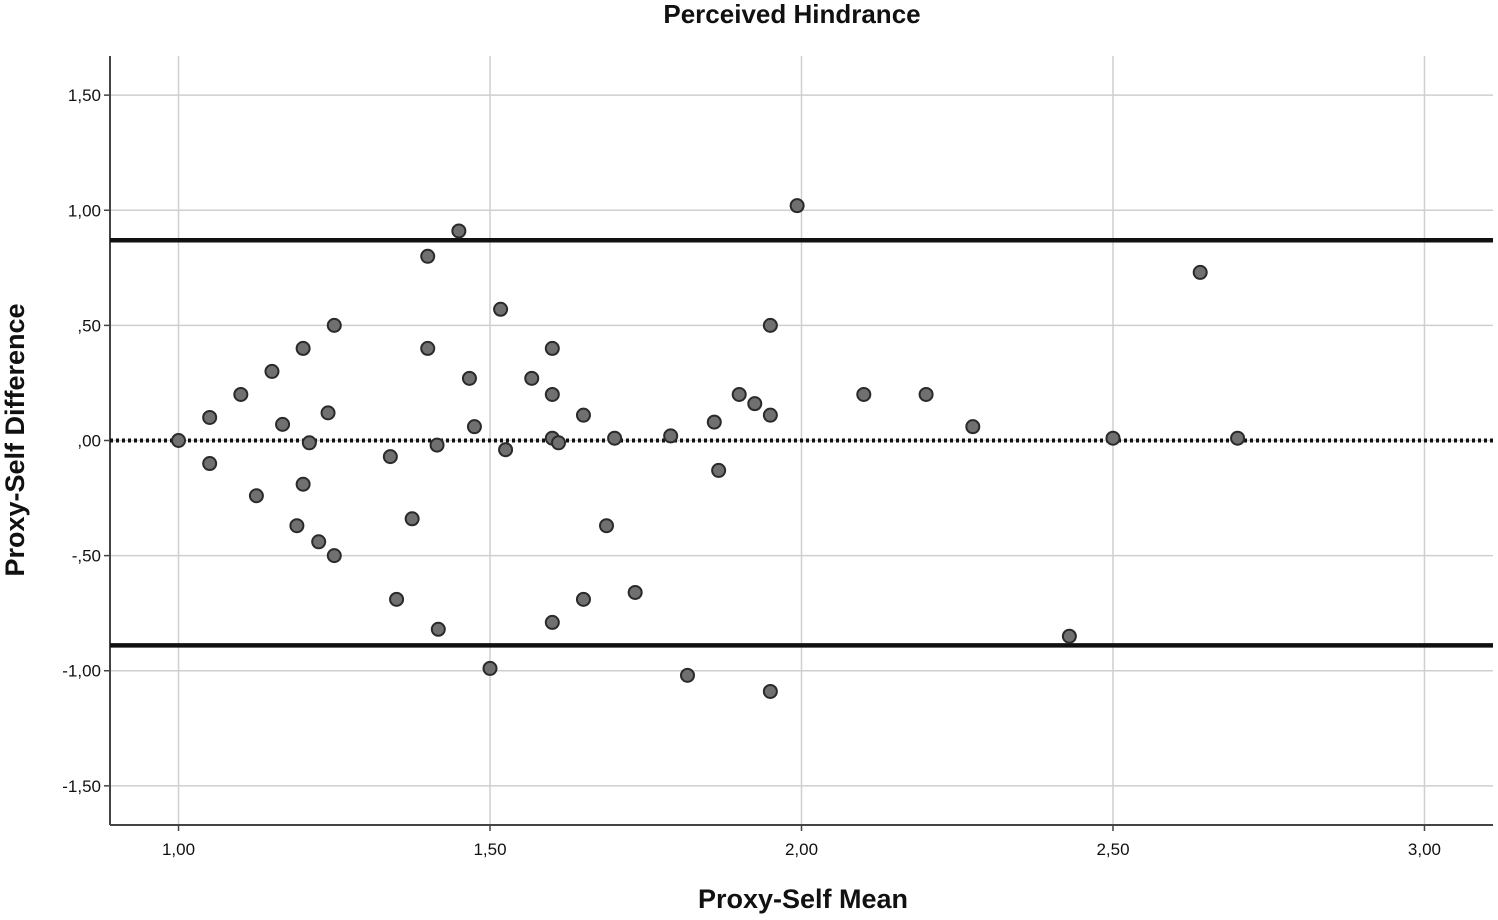  Describe the element at coordinates (803, 899) in the screenshot. I see `x-axis-label: Proxy-Self Mean` at that location.